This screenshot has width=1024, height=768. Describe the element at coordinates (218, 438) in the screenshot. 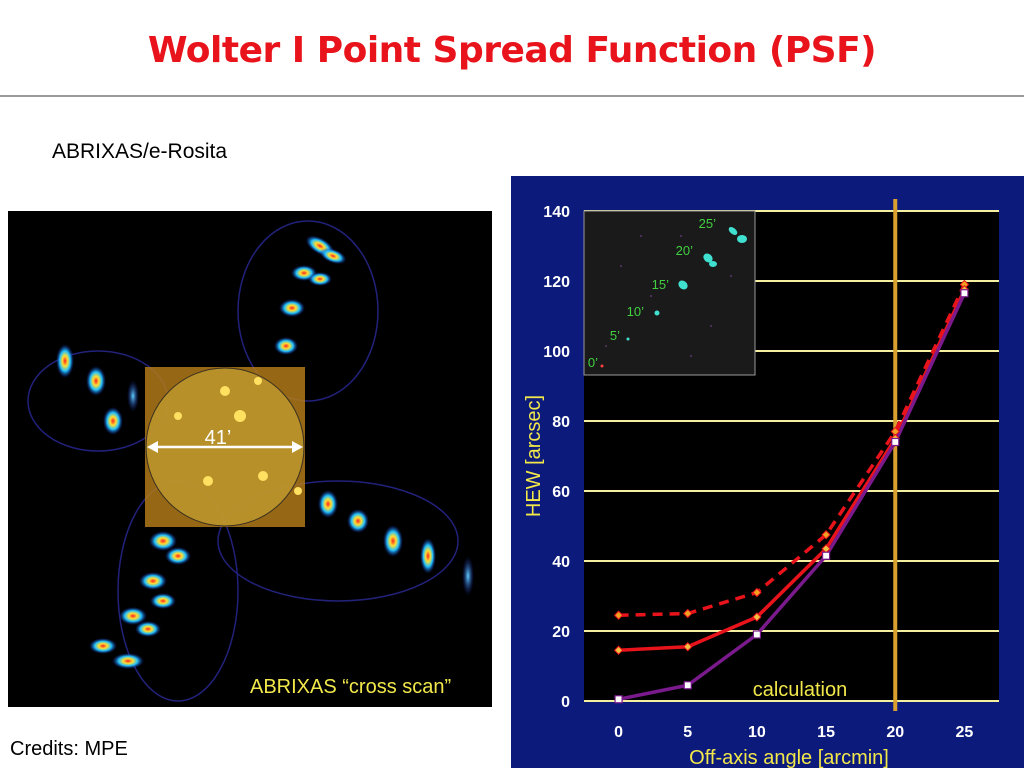

I see `scale-label: 41’` at that location.